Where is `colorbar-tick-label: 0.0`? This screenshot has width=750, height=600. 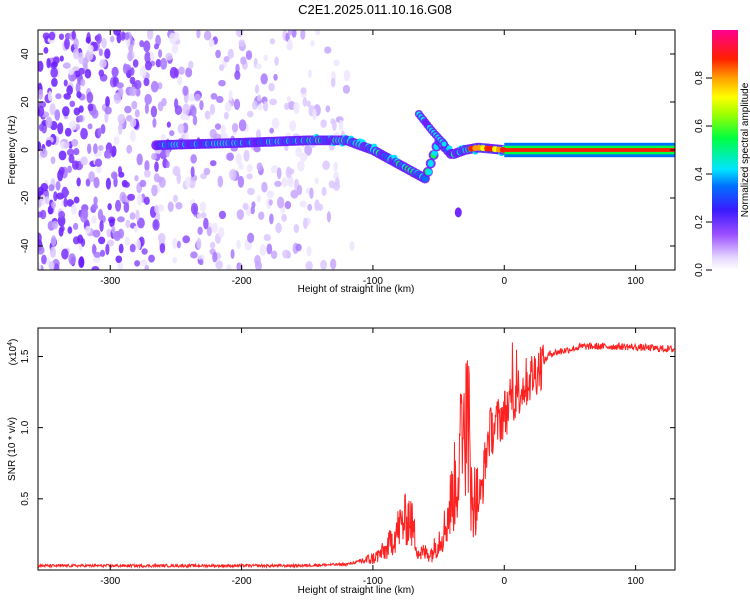 colorbar-tick-label: 0.0 is located at coordinates (699, 270).